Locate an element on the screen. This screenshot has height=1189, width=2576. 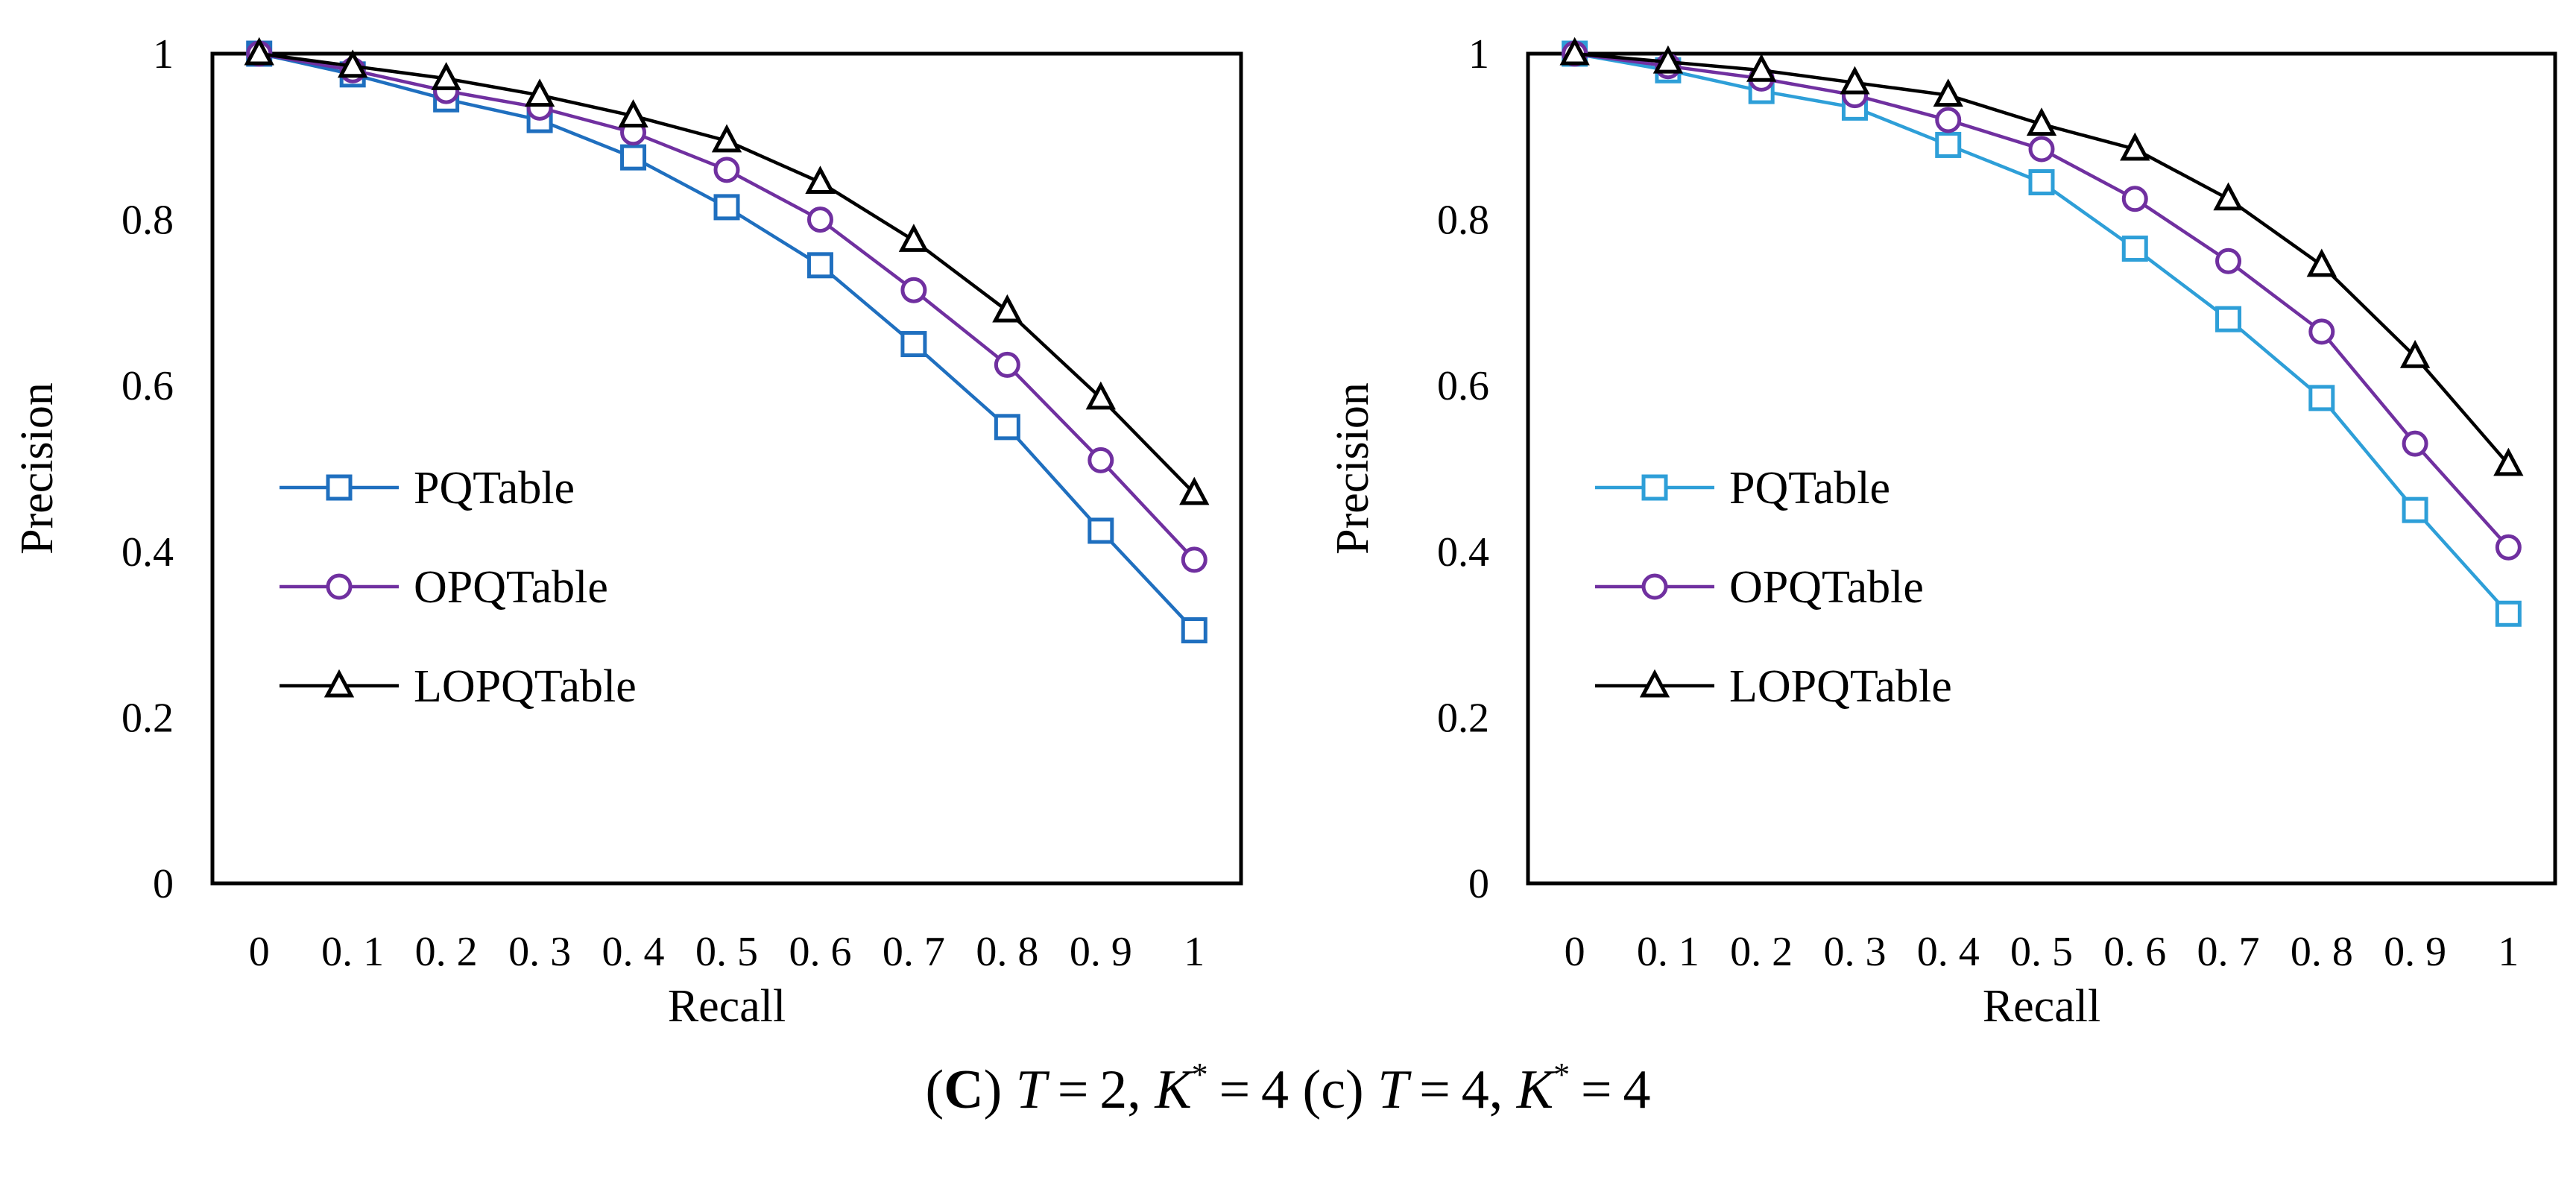
x-tick-label: 0. 7 is located at coordinates (914, 952).